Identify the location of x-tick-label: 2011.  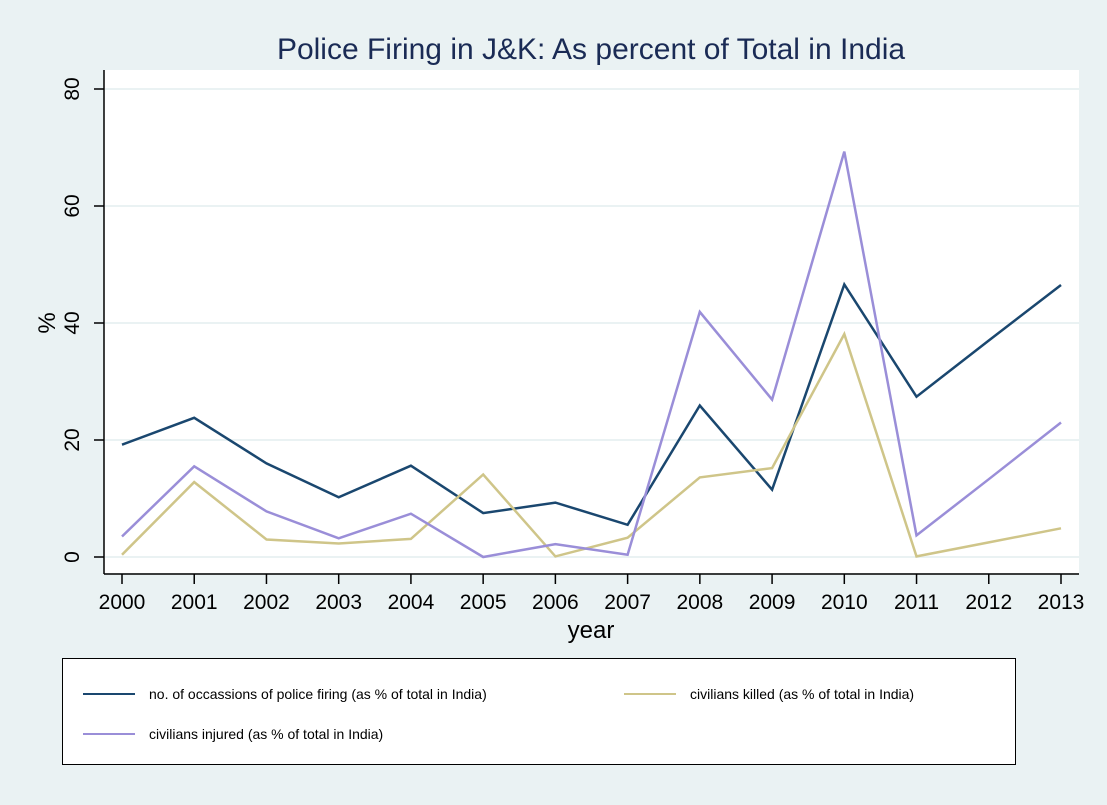
(916, 602).